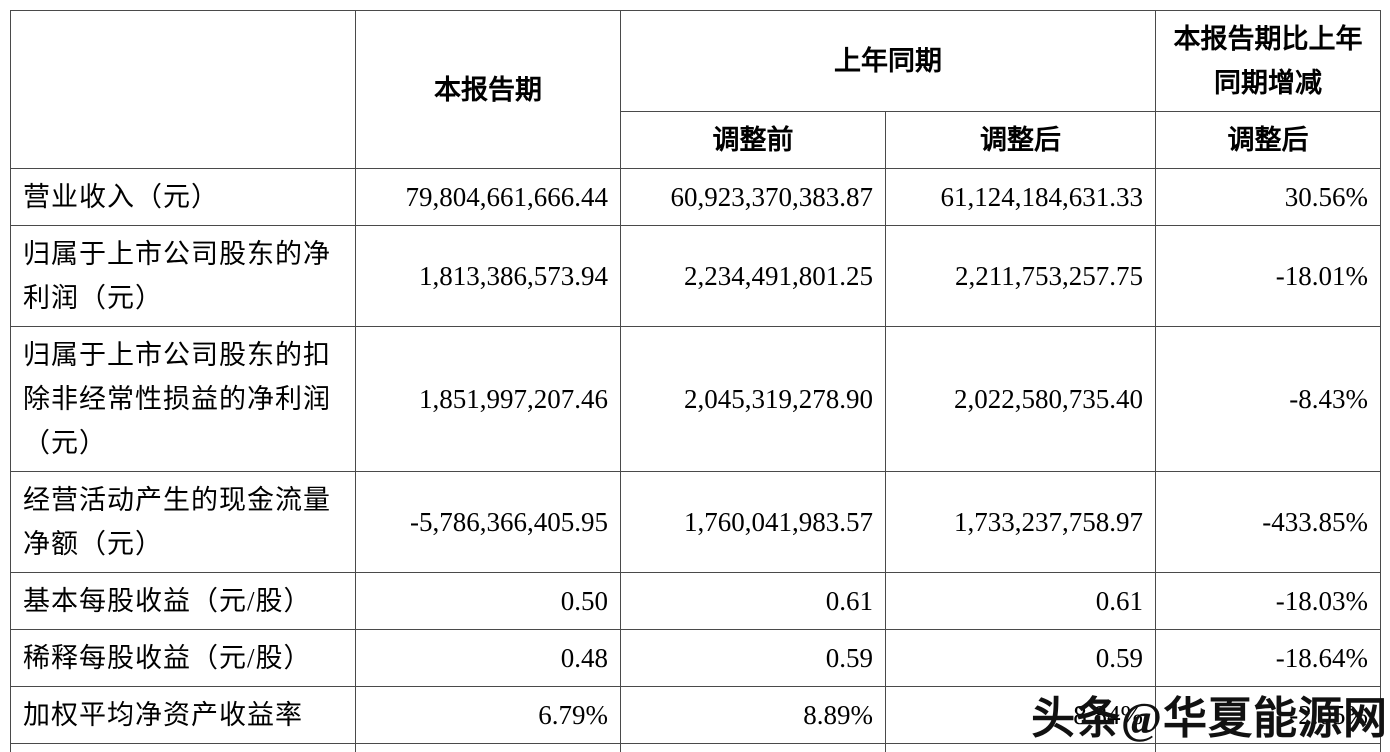 This screenshot has width=1390, height=752. I want to click on header-current-period: 本报告期, so click(488, 89).